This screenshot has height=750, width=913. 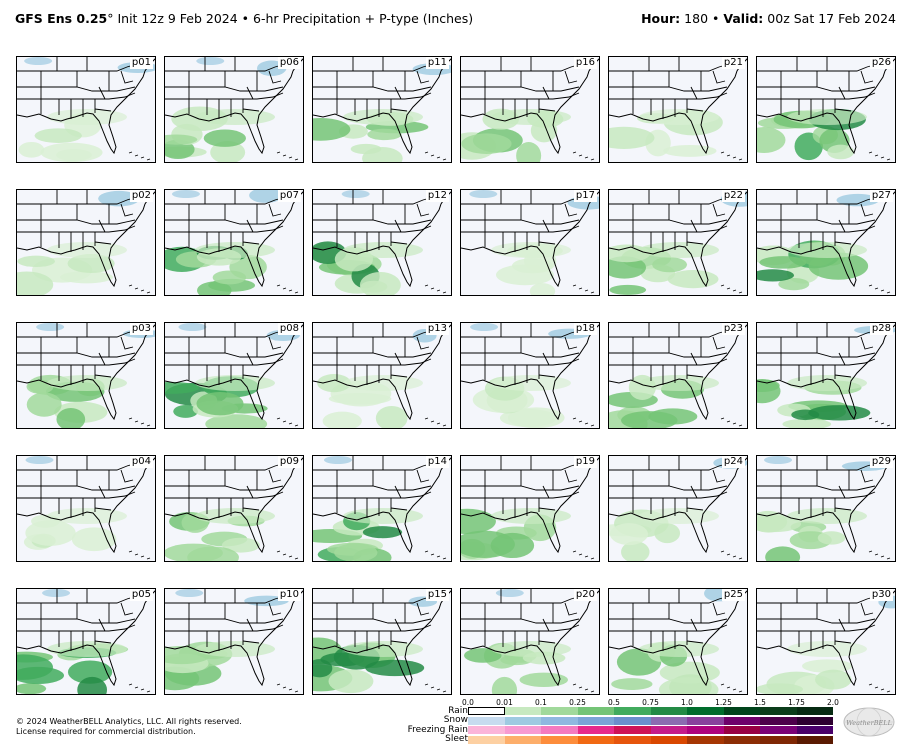 I want to click on legend-tick: 0.0, so click(x=468, y=702).